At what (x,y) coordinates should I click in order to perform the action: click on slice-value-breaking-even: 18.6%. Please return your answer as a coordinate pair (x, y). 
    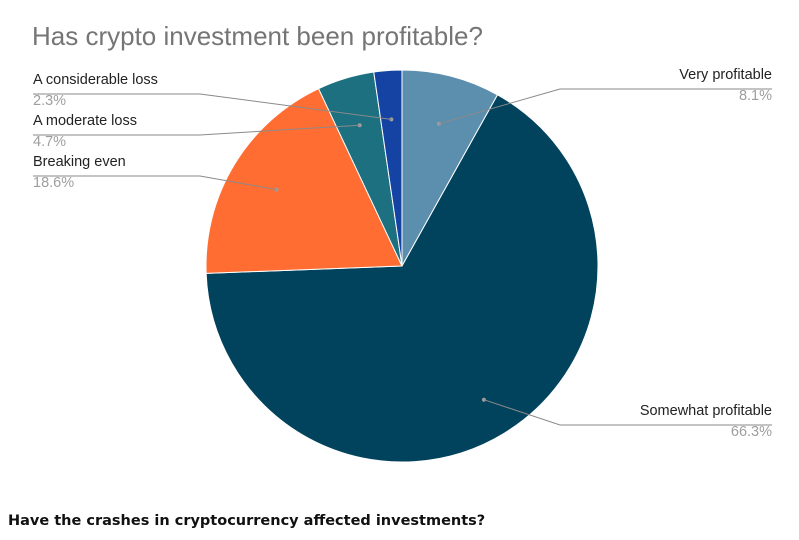
    Looking at the image, I should click on (53, 183).